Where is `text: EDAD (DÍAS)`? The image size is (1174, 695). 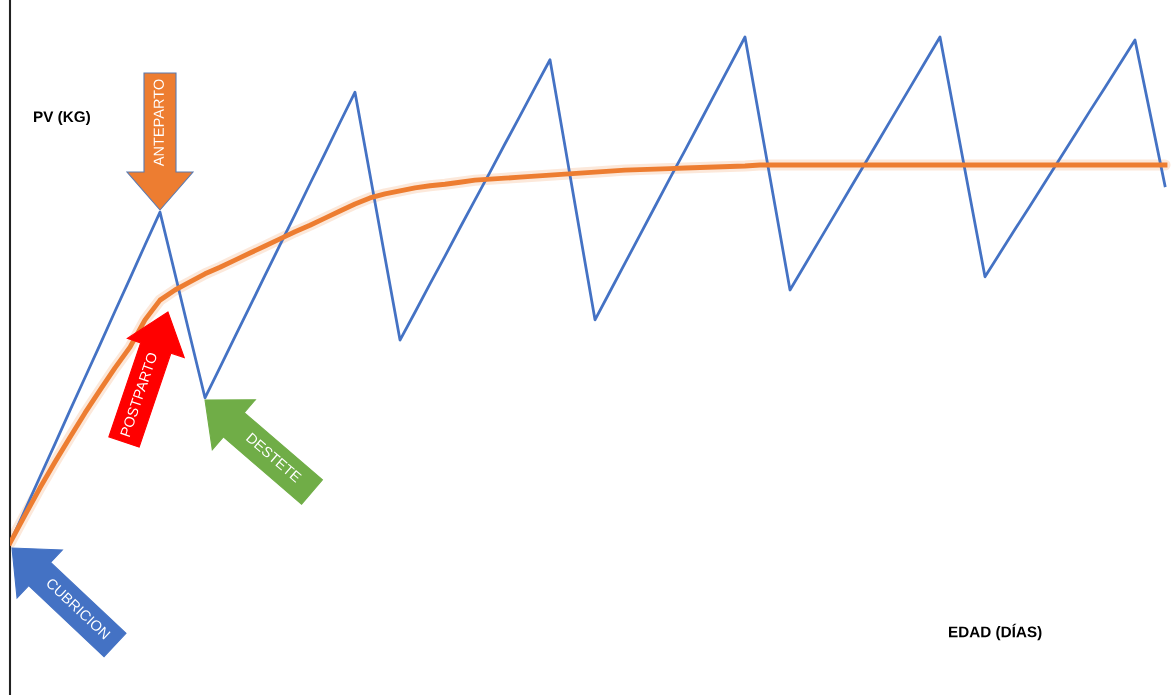
text: EDAD (DÍAS) is located at coordinates (995, 632).